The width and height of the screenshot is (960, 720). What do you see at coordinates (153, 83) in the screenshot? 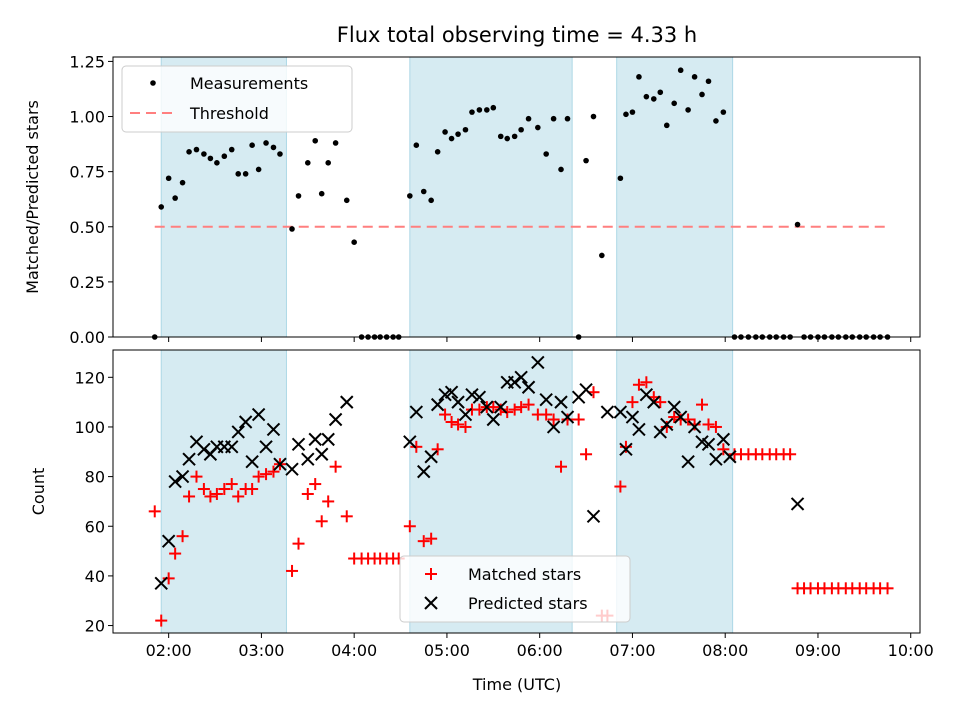
I see `measurements-legend-marker` at bounding box center [153, 83].